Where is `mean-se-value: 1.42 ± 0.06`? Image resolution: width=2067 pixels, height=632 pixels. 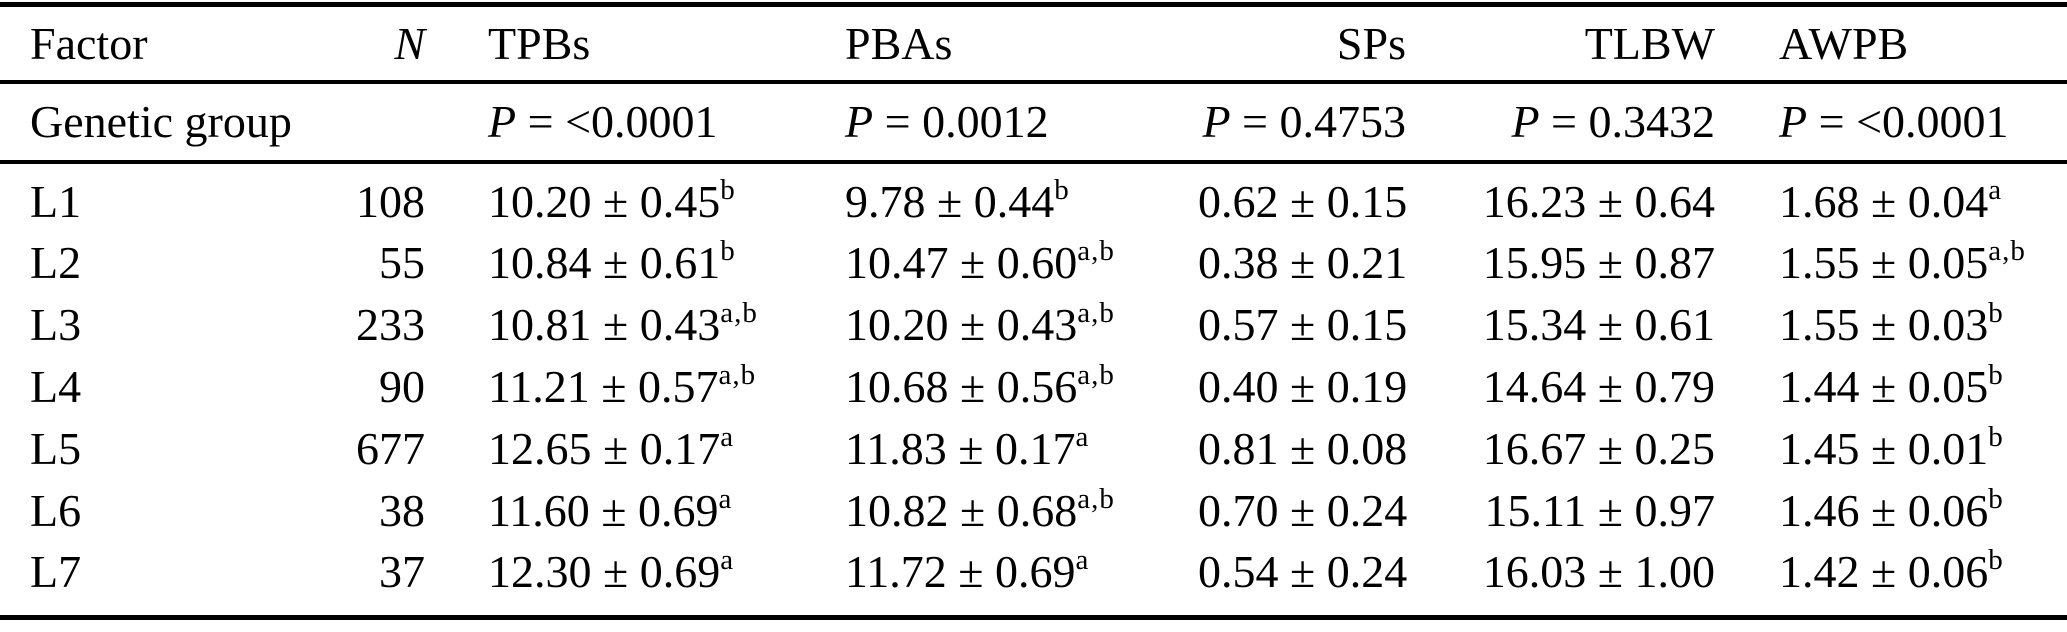
mean-se-value: 1.42 ± 0.06 is located at coordinates (1884, 571).